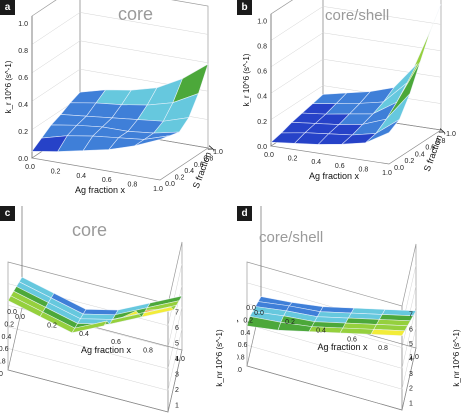  What do you see at coordinates (177, 390) in the screenshot?
I see `z-tick-label: 2` at bounding box center [177, 390].